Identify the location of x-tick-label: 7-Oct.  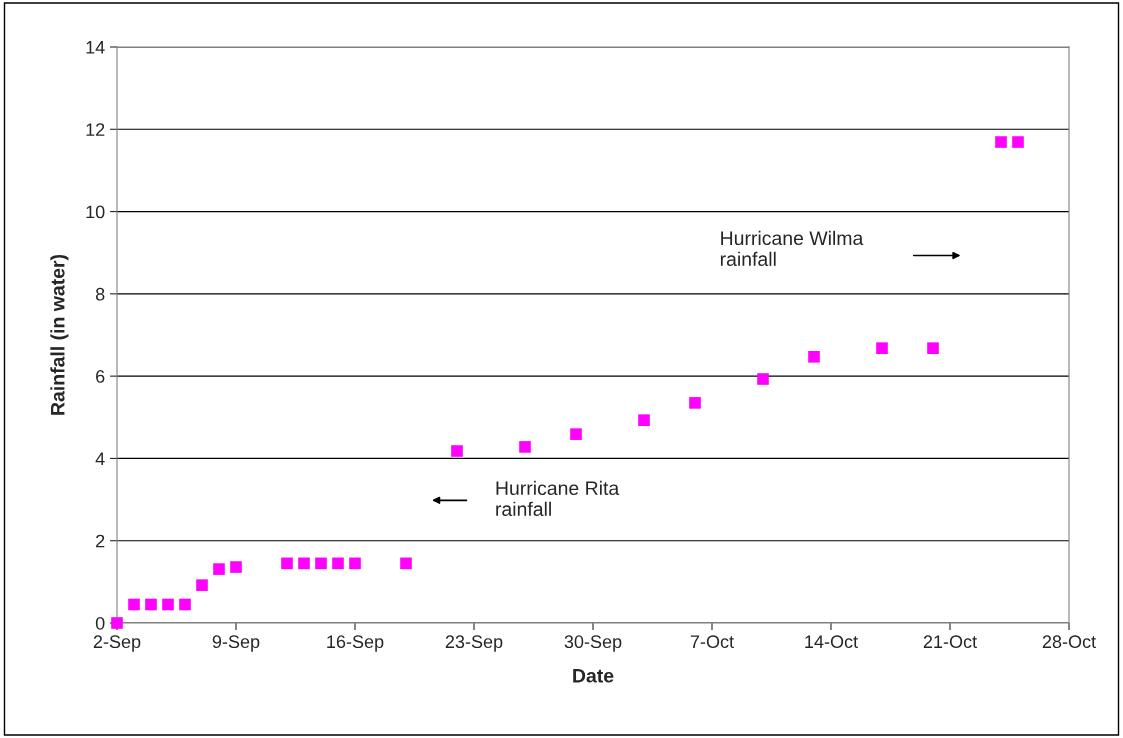
(712, 642).